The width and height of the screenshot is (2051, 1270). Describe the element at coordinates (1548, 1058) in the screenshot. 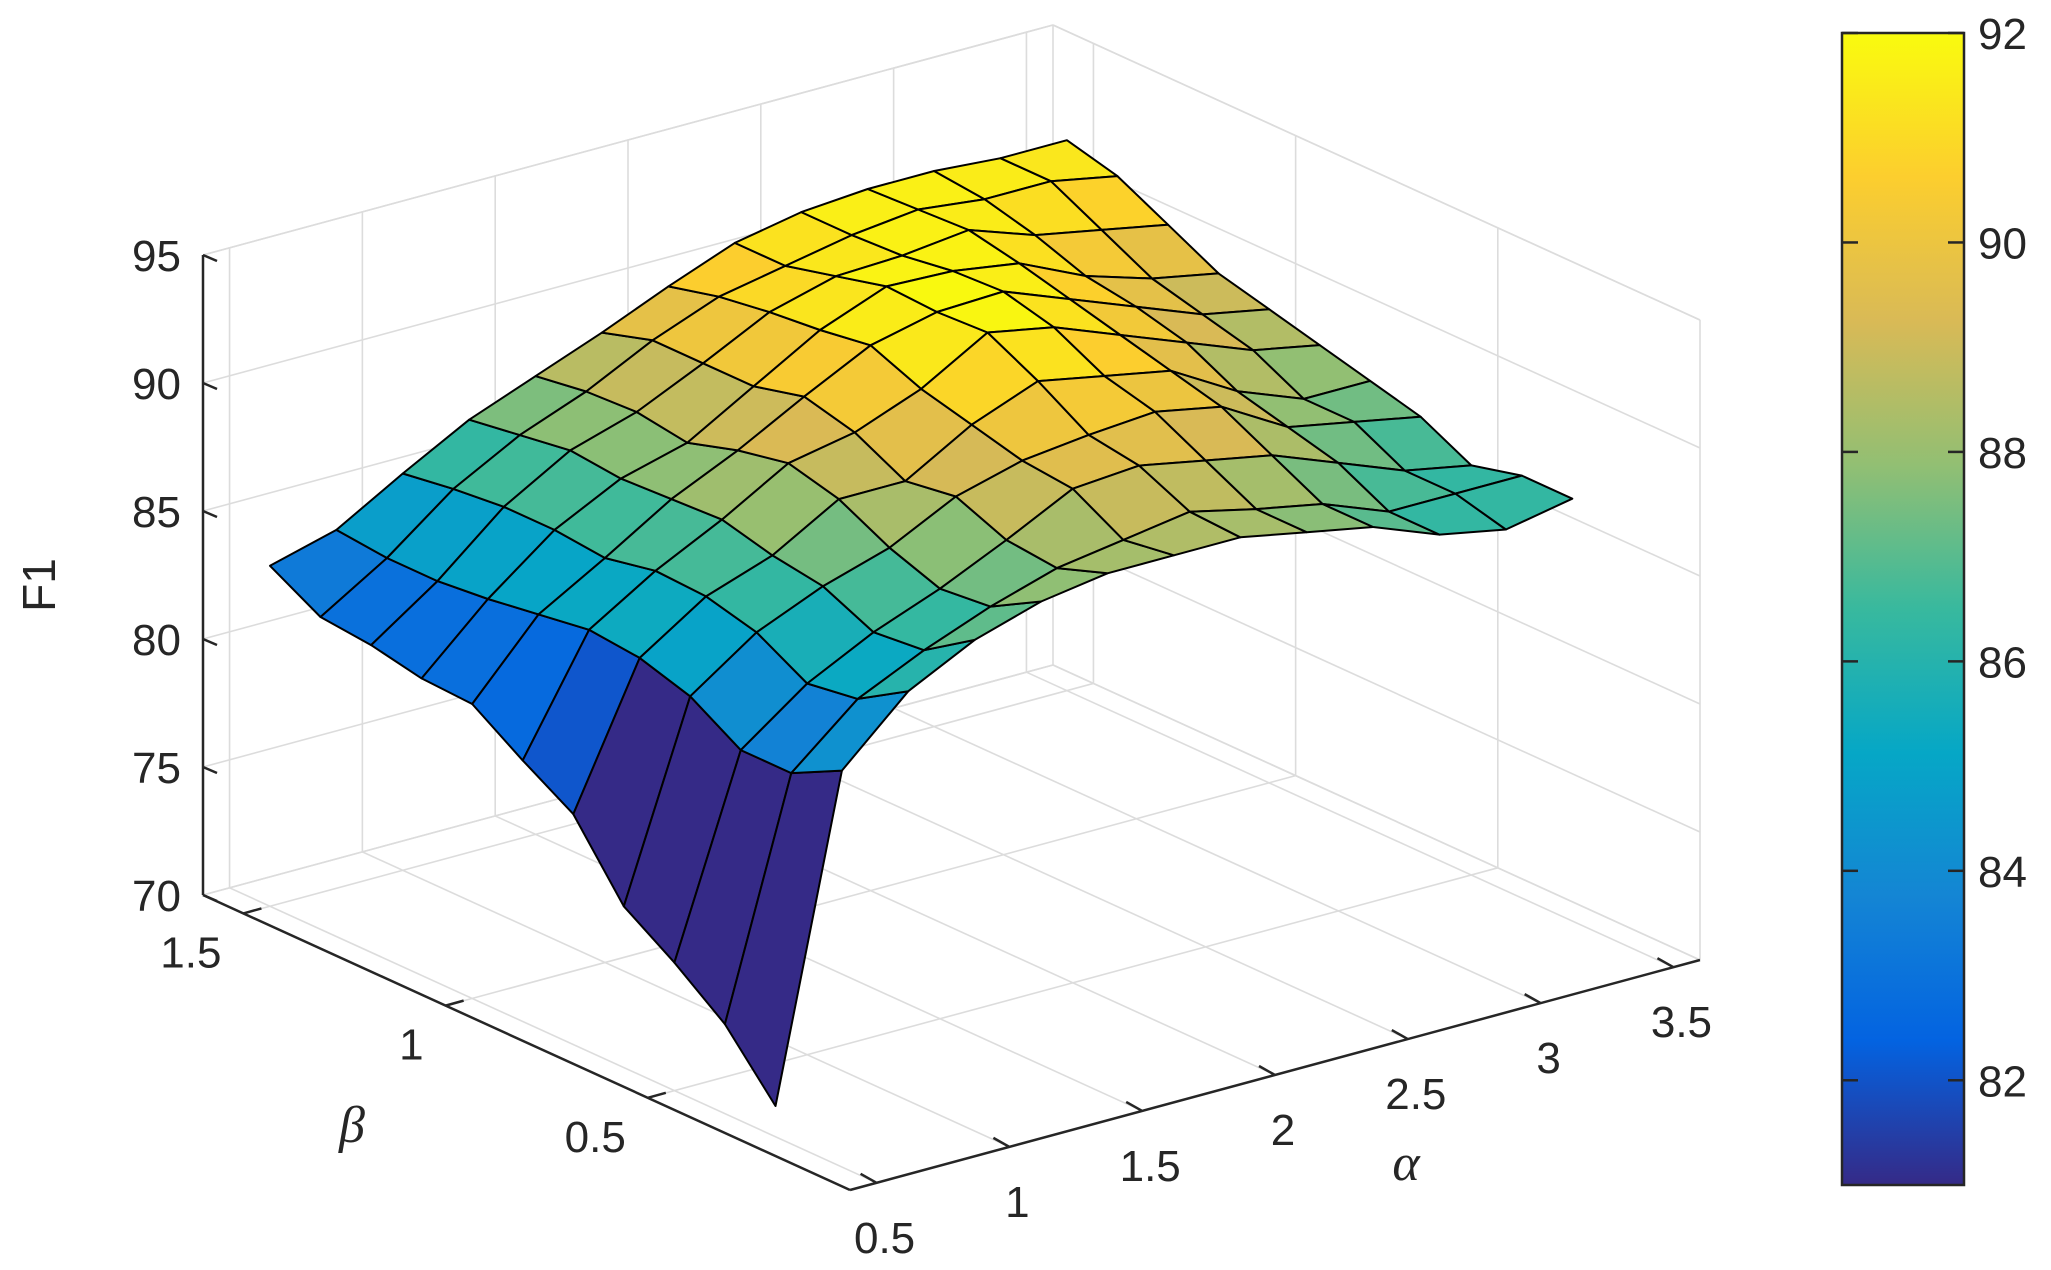

I see `x-tick-label-5: 3` at that location.